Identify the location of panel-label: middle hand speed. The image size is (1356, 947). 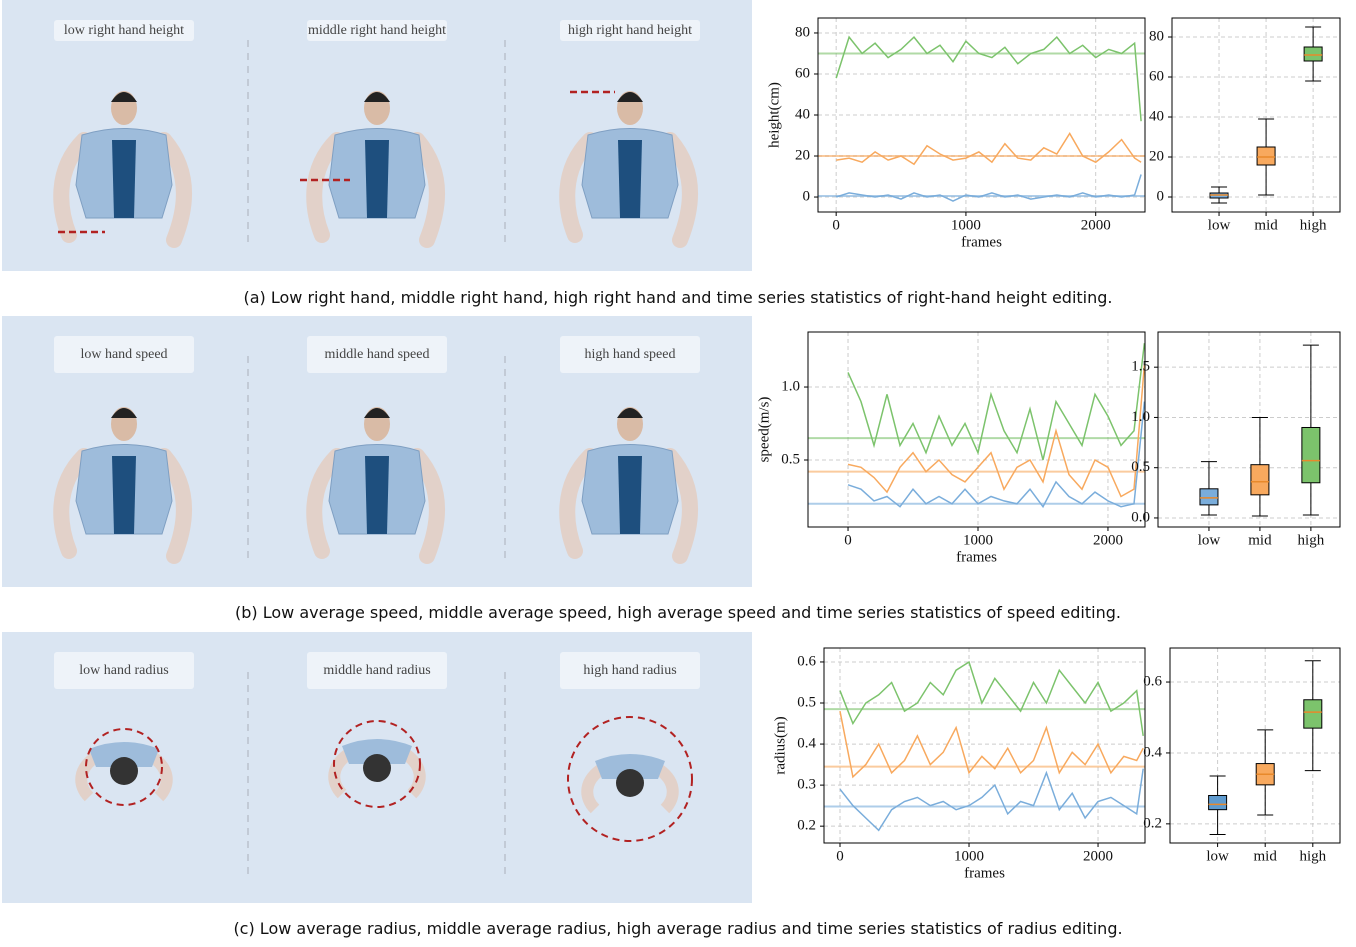
(377, 354).